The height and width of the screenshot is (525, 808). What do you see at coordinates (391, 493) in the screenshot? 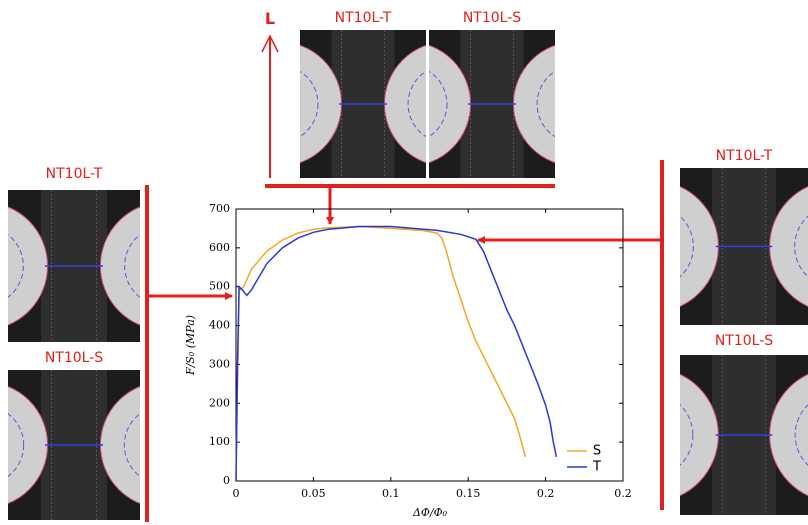
I see `x-tick-label: 0.1` at bounding box center [391, 493].